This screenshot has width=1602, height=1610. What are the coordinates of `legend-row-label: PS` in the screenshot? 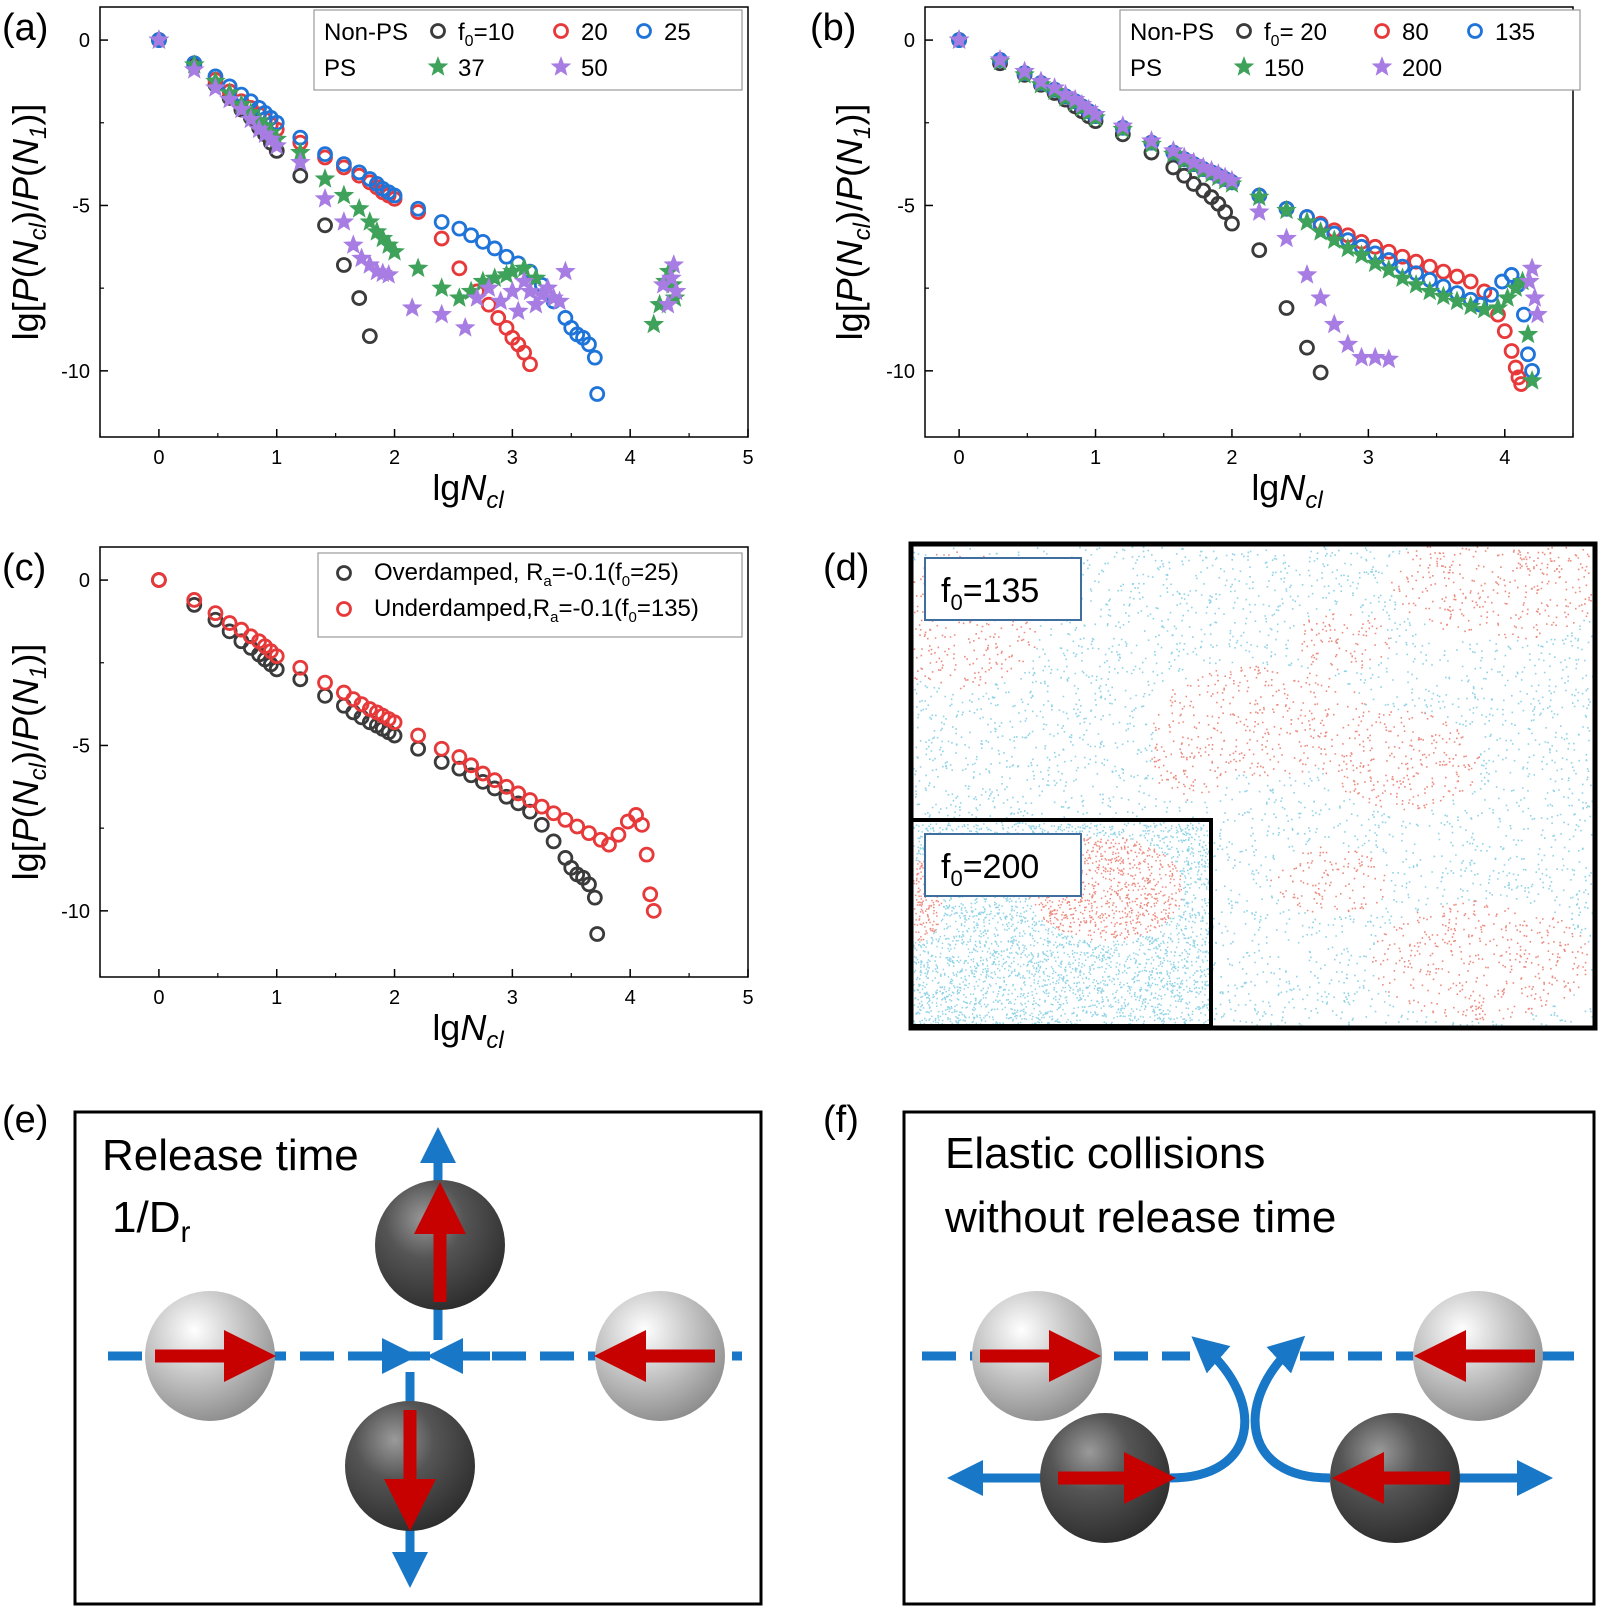 It's located at (1146, 68).